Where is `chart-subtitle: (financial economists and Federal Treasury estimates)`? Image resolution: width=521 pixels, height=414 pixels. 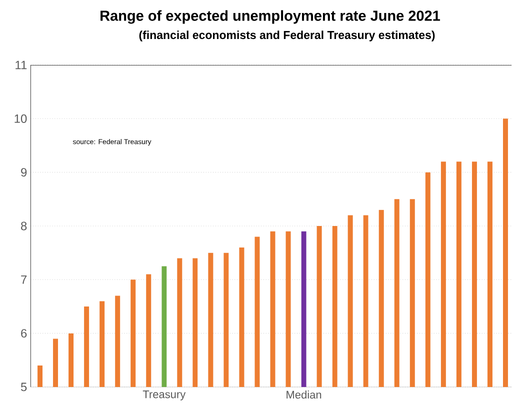 chart-subtitle: (financial economists and Federal Treasury estimates) is located at coordinates (287, 36).